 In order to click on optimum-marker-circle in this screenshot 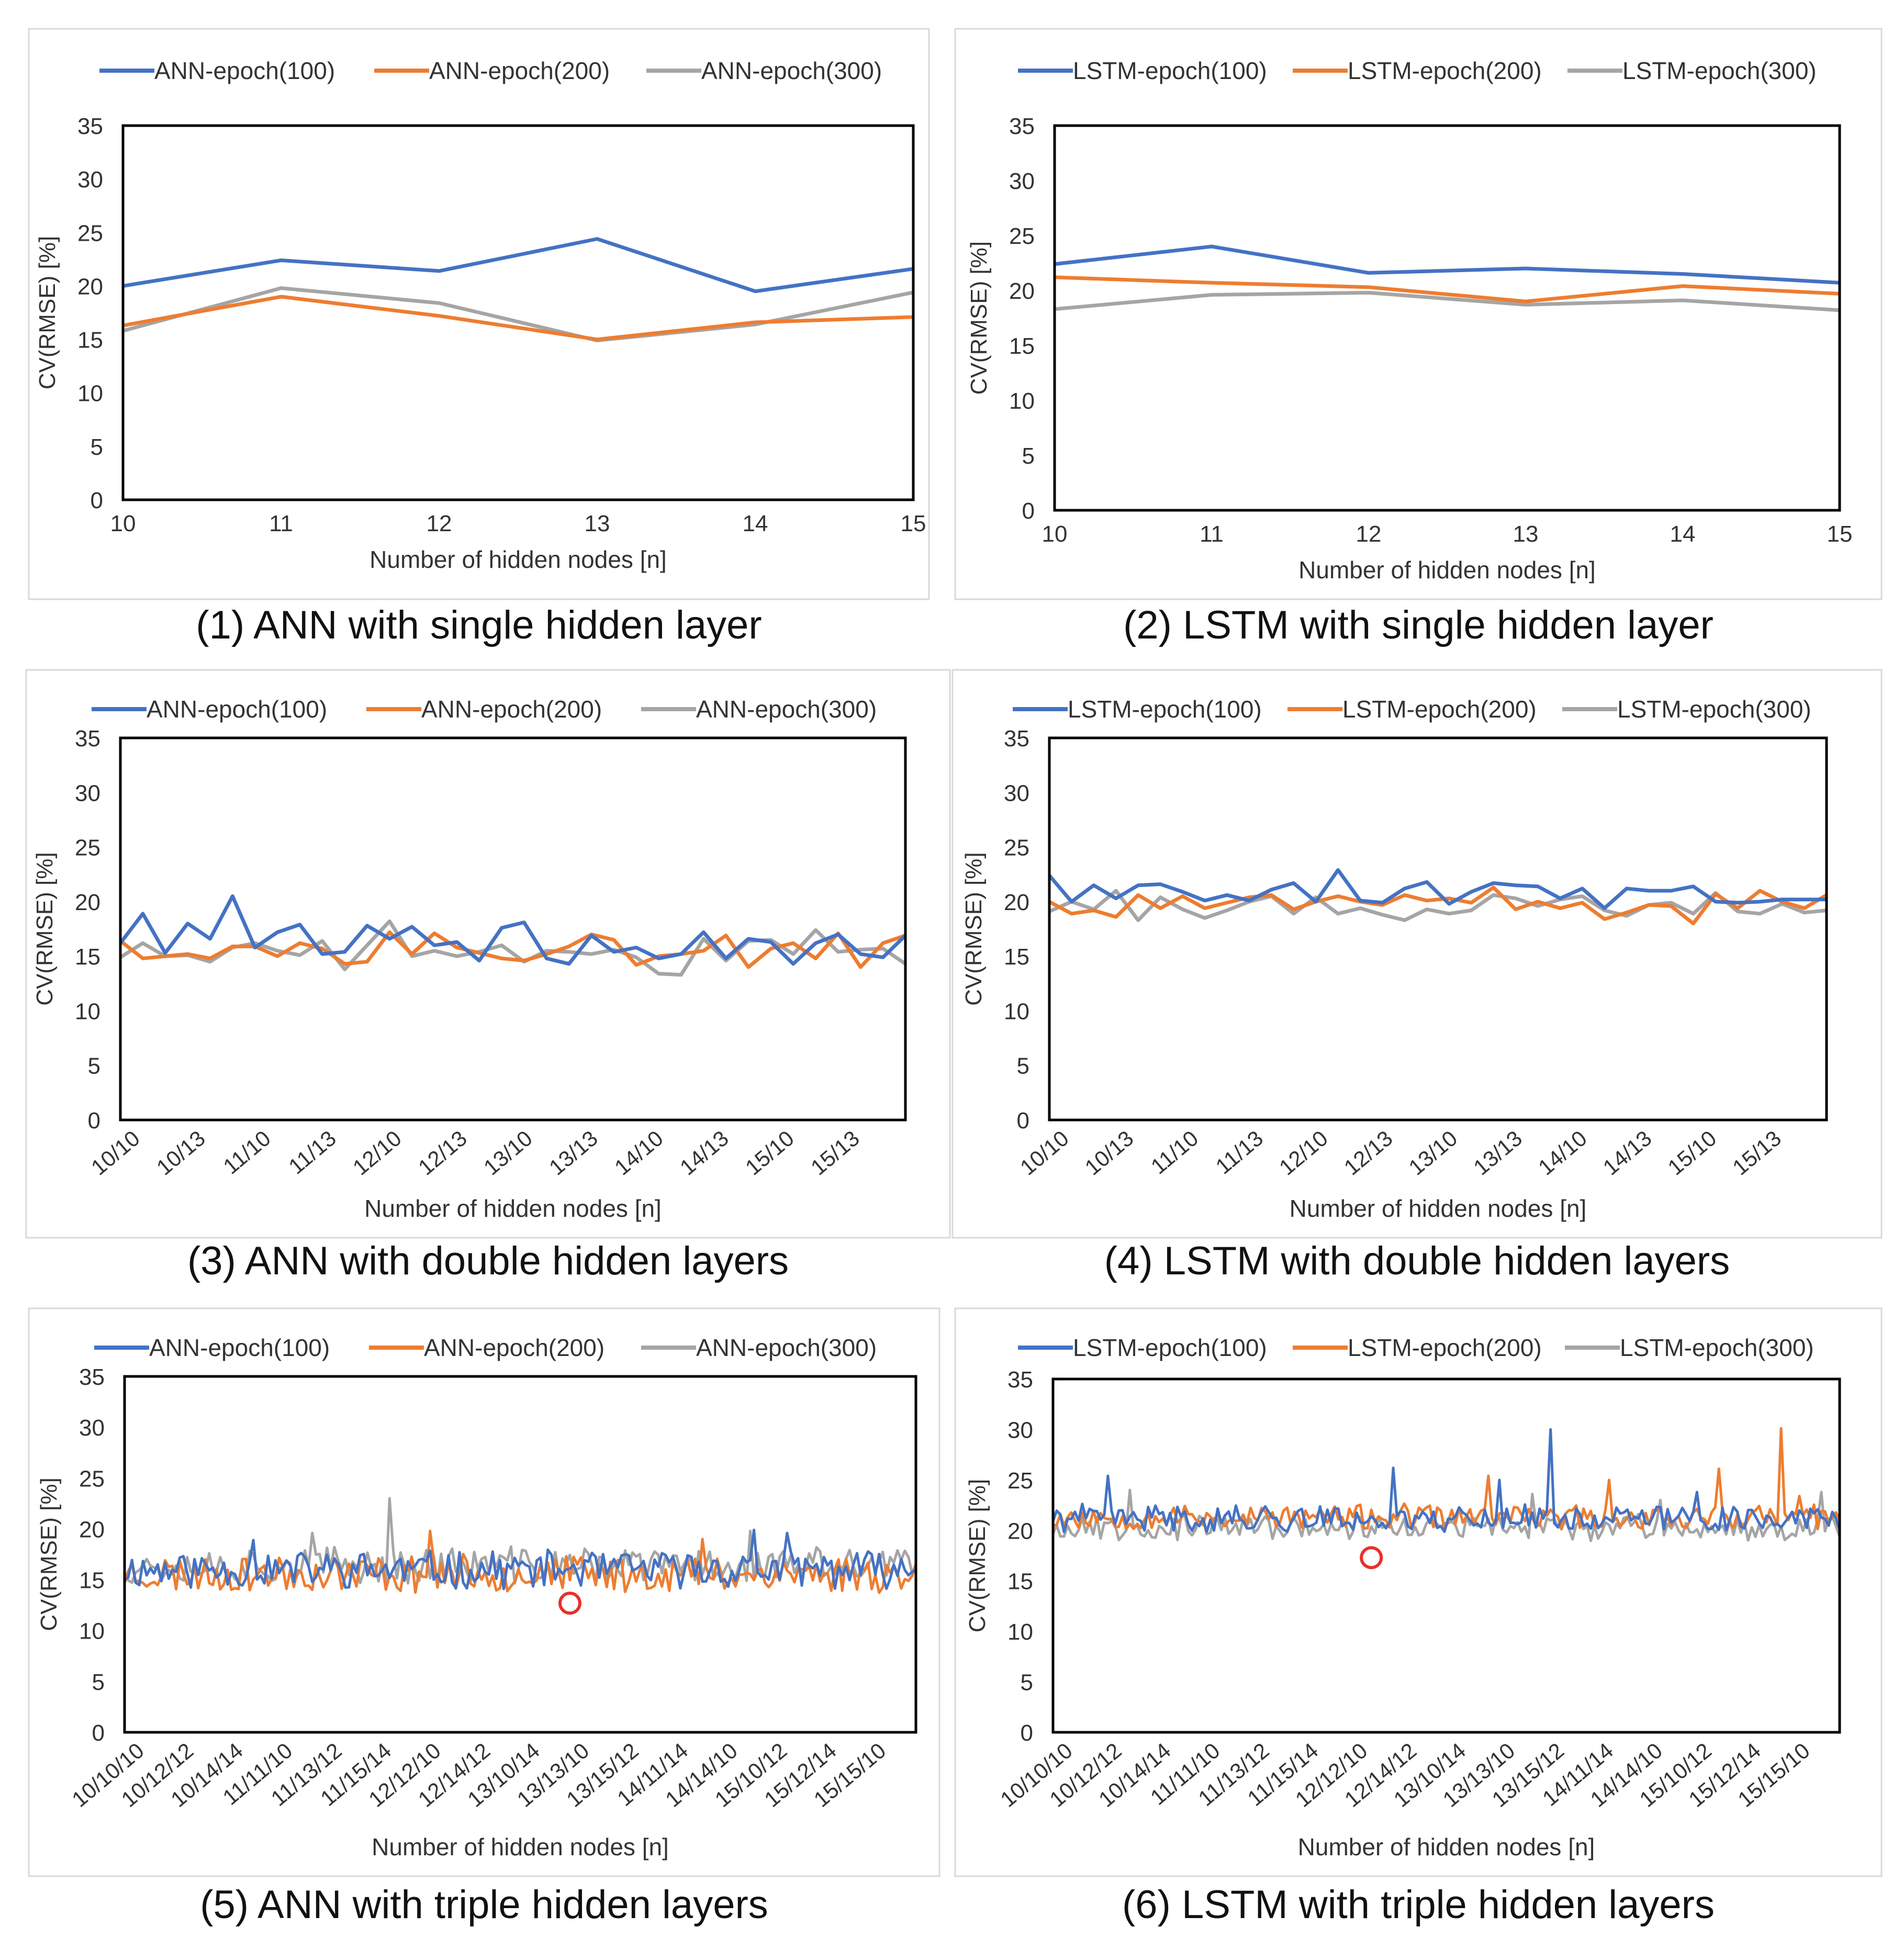, I will do `click(1371, 1558)`.